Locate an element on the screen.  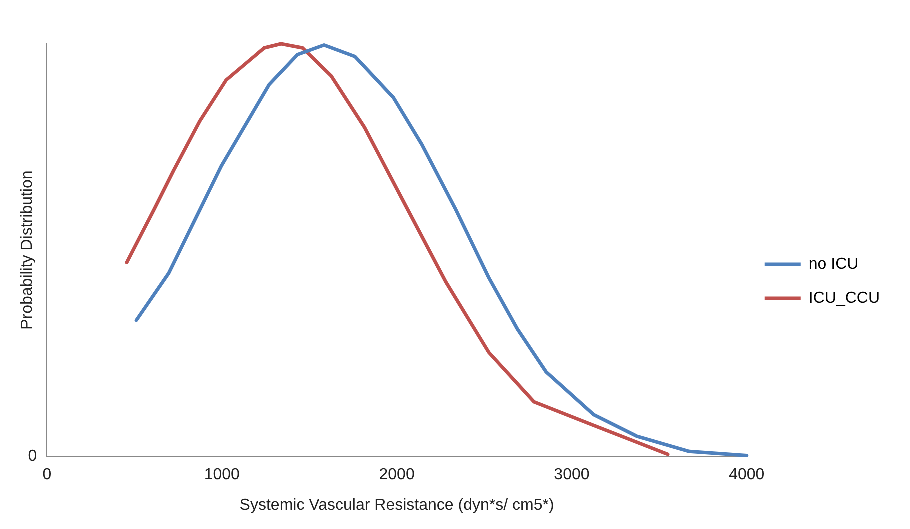
x-tick-label: 0 is located at coordinates (47, 475).